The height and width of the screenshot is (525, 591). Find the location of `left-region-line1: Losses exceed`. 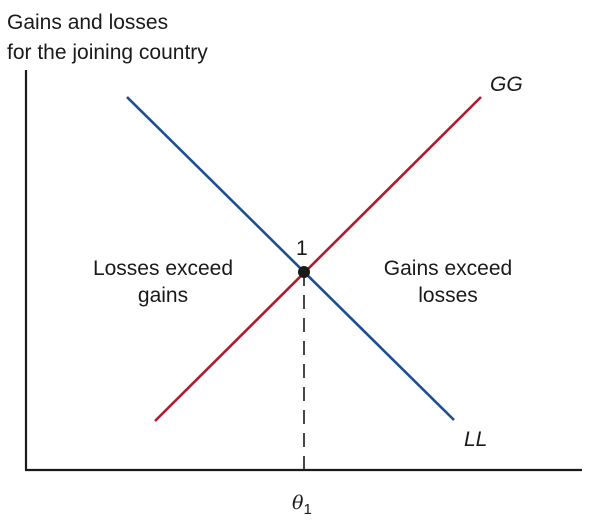

left-region-line1: Losses exceed is located at coordinates (163, 269).